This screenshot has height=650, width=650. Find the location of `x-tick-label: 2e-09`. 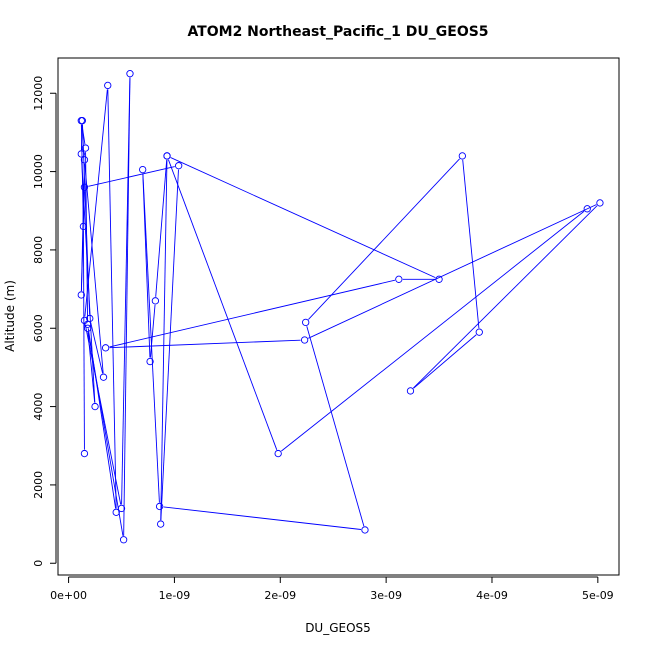

x-tick-label: 2e-09 is located at coordinates (280, 595).